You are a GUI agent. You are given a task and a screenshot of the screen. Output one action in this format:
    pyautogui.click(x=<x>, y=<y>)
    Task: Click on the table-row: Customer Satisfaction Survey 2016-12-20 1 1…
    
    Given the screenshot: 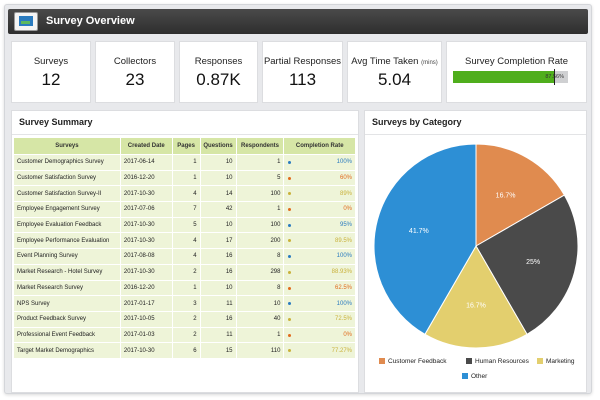 What is the action you would take?
    pyautogui.click(x=184, y=178)
    